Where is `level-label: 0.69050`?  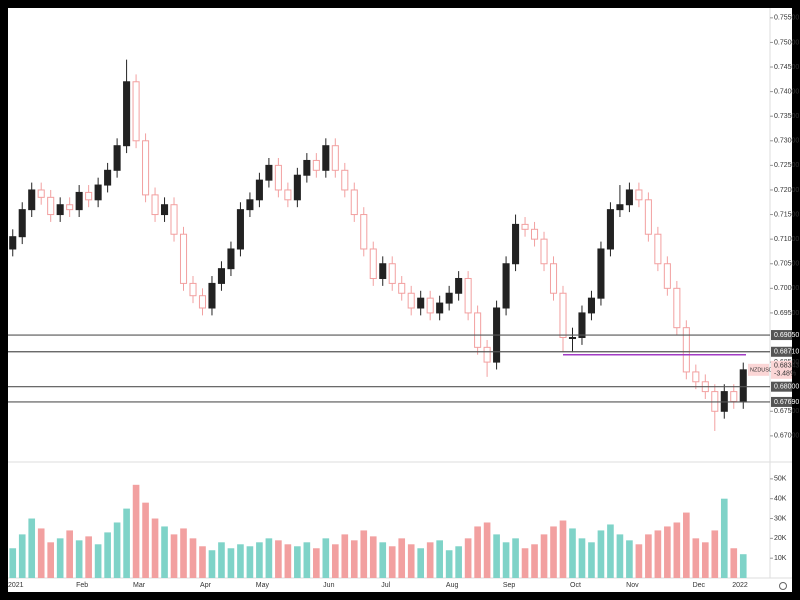
level-label: 0.69050 is located at coordinates (786, 335).